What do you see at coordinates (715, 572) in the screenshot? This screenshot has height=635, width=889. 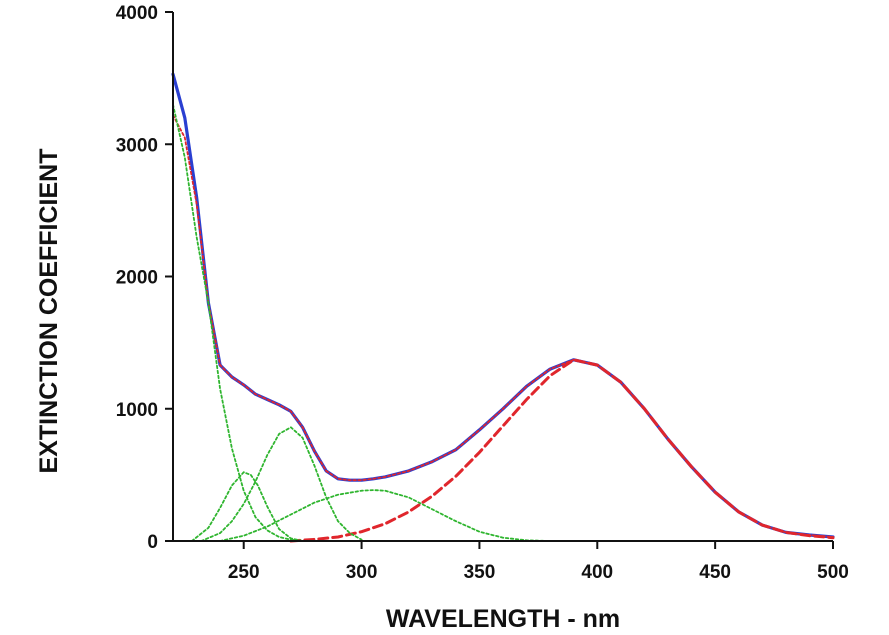 I see `x-tick-label: 450` at bounding box center [715, 572].